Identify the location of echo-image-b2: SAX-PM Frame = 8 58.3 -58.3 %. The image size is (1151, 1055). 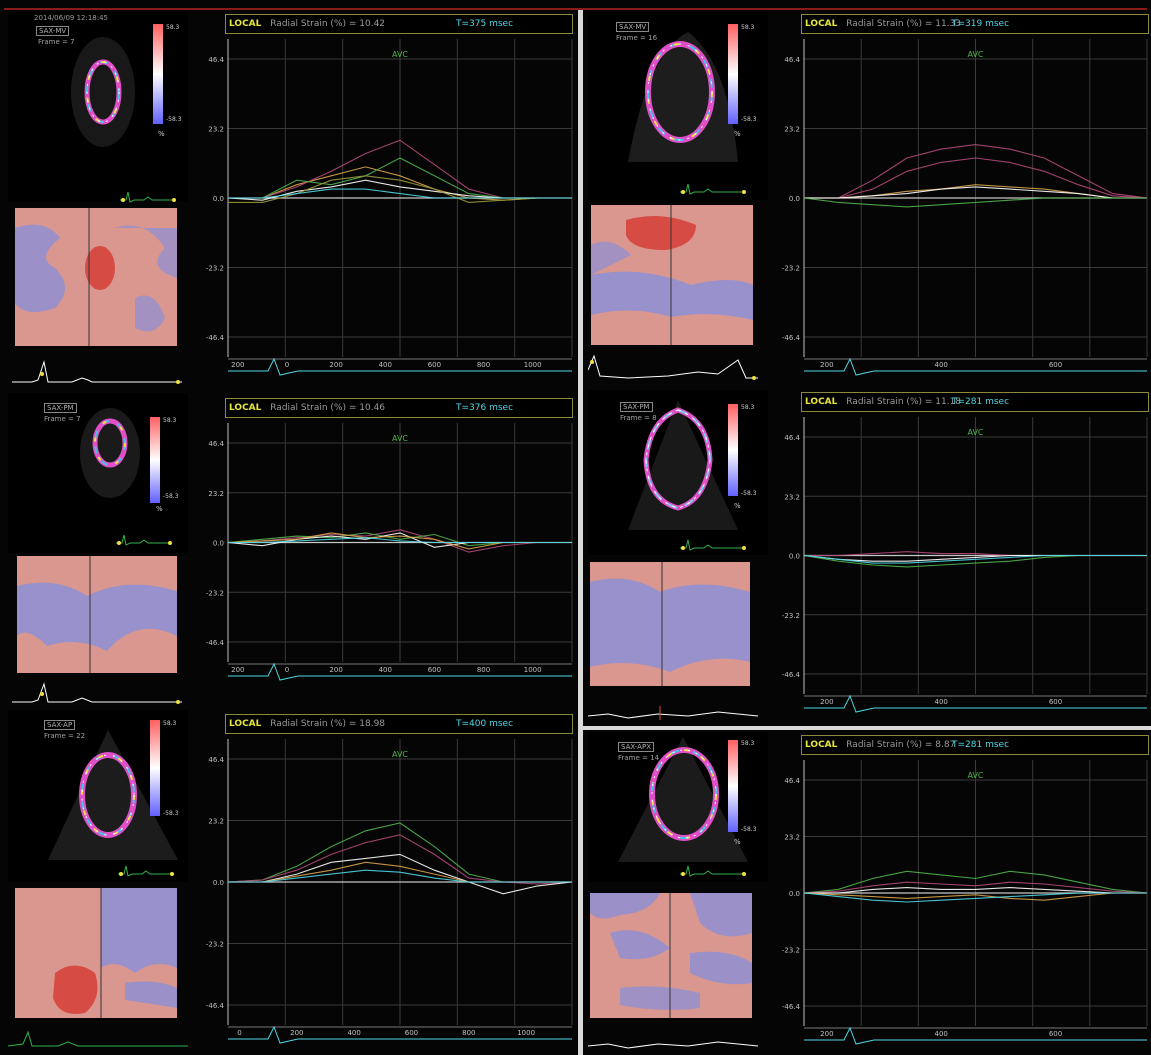
(678, 472).